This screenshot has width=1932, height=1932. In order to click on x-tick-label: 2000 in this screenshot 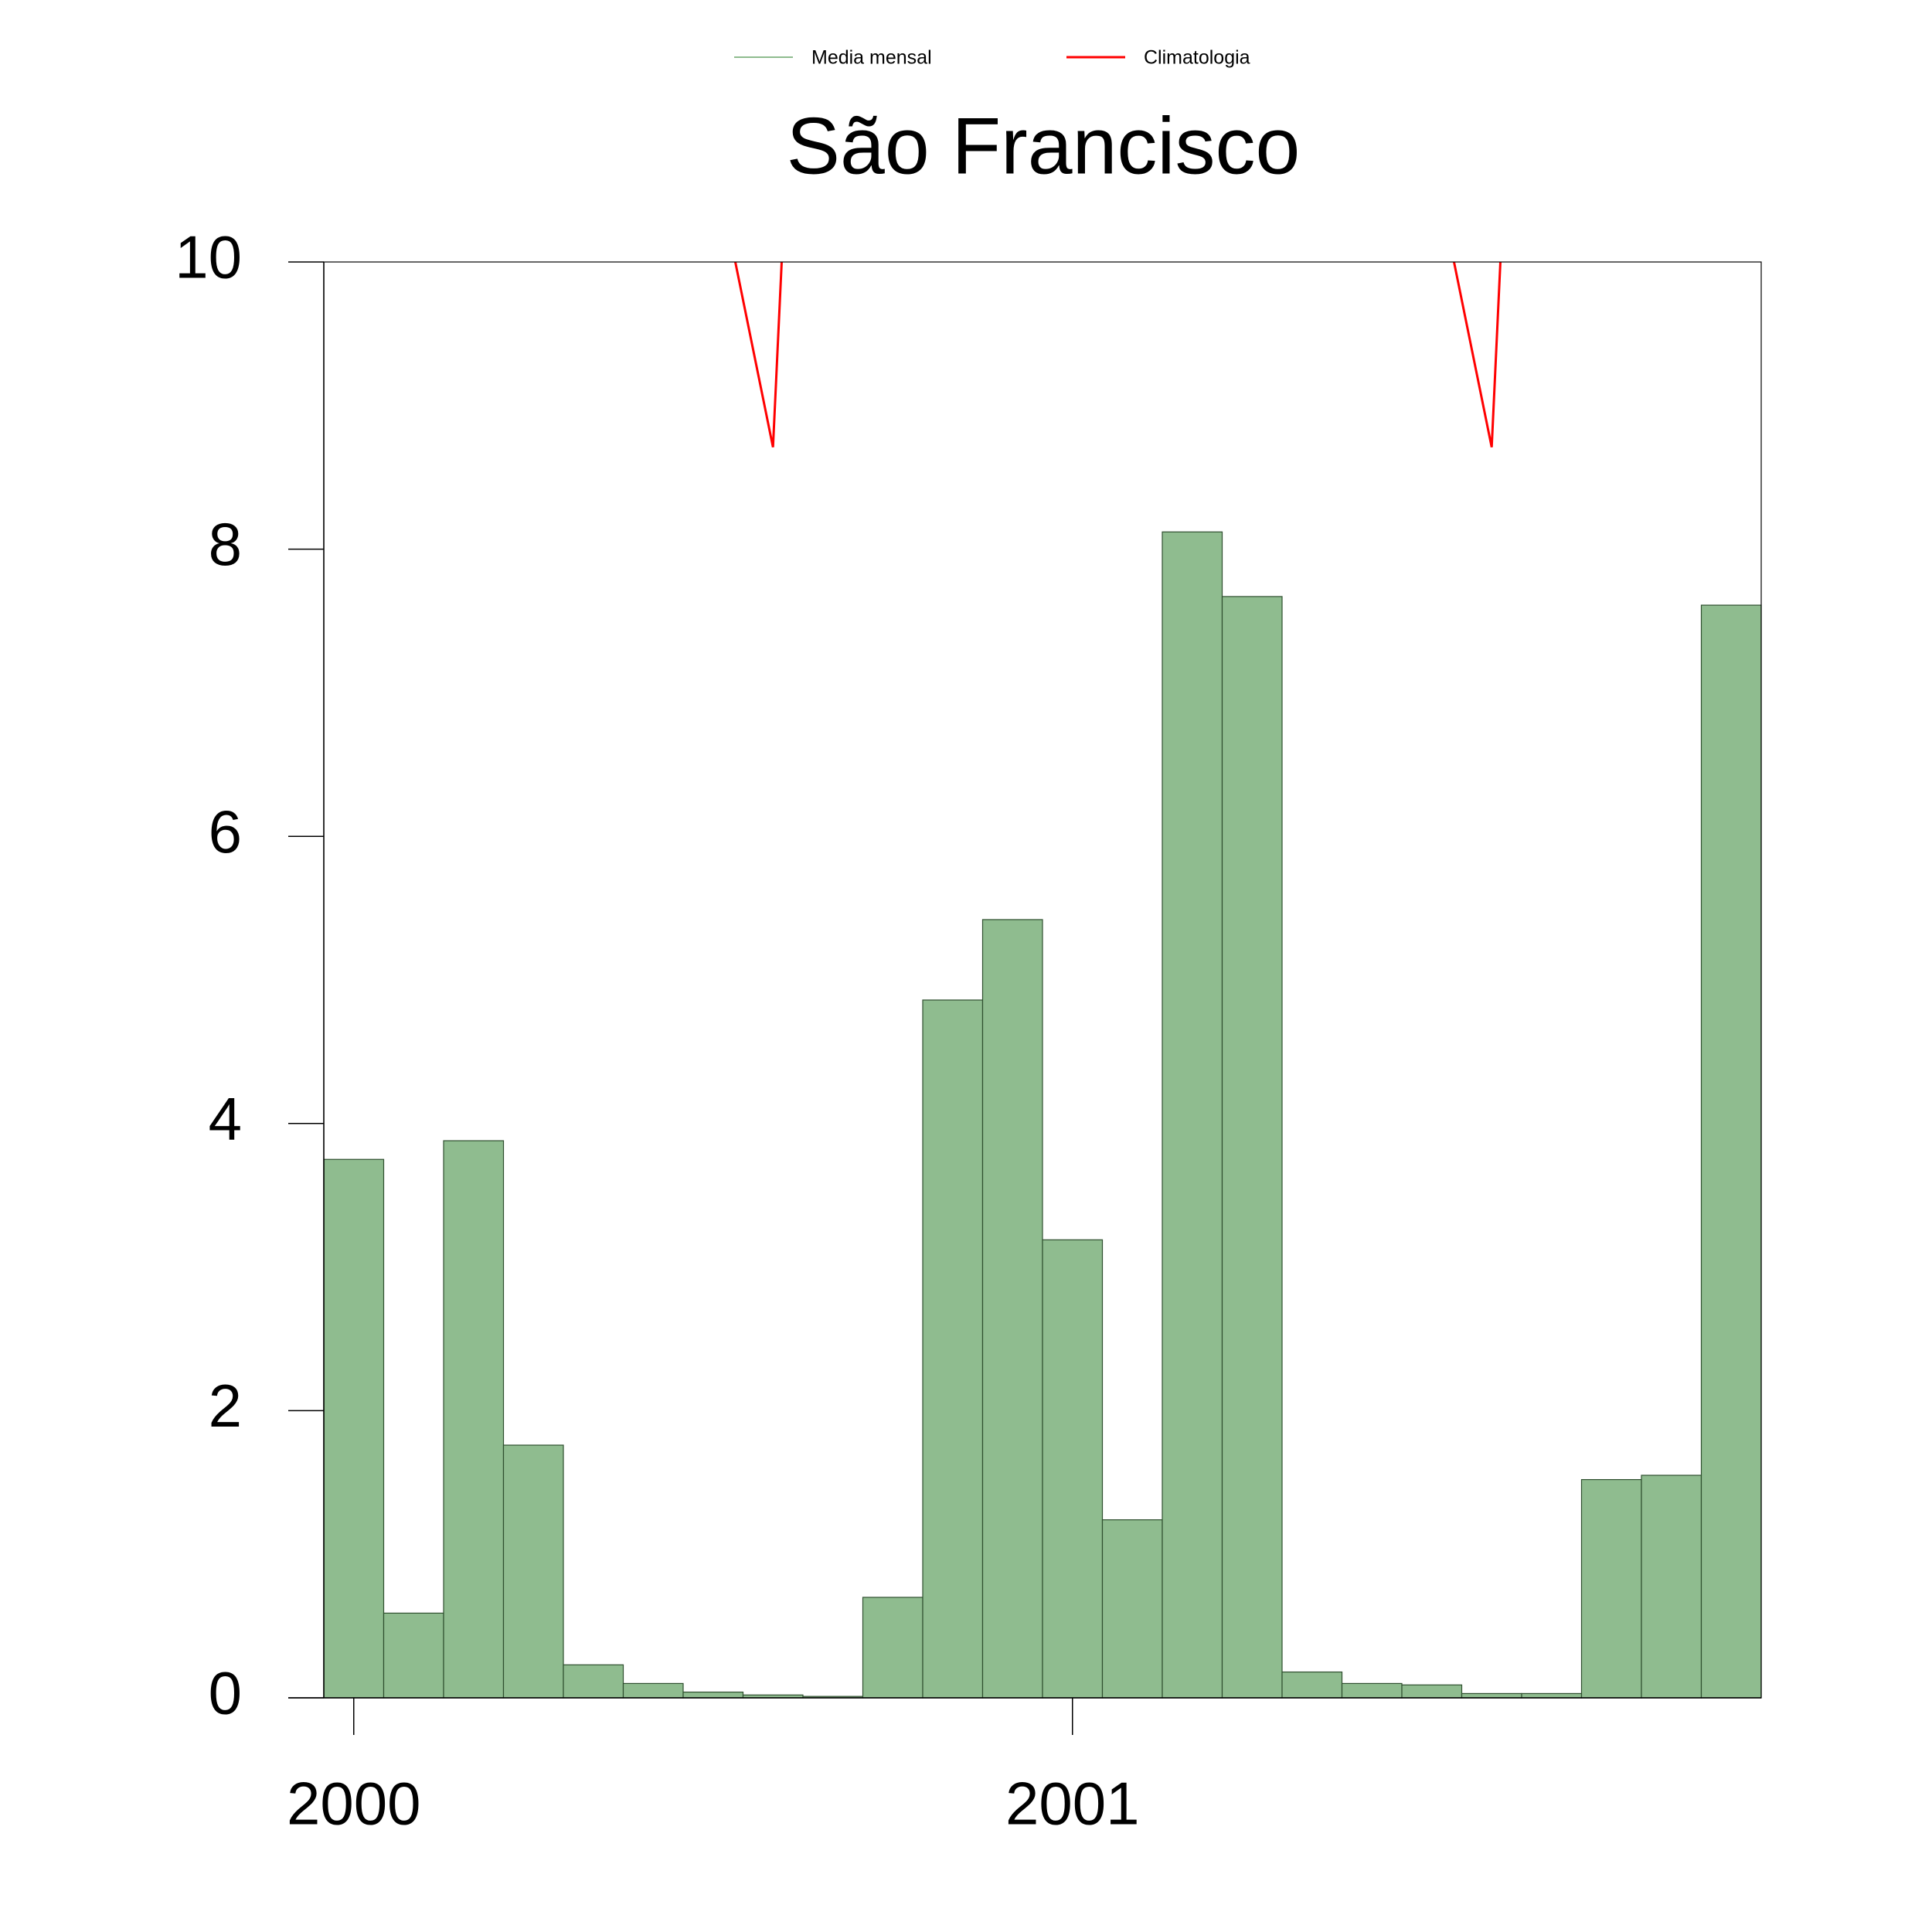, I will do `click(354, 1804)`.